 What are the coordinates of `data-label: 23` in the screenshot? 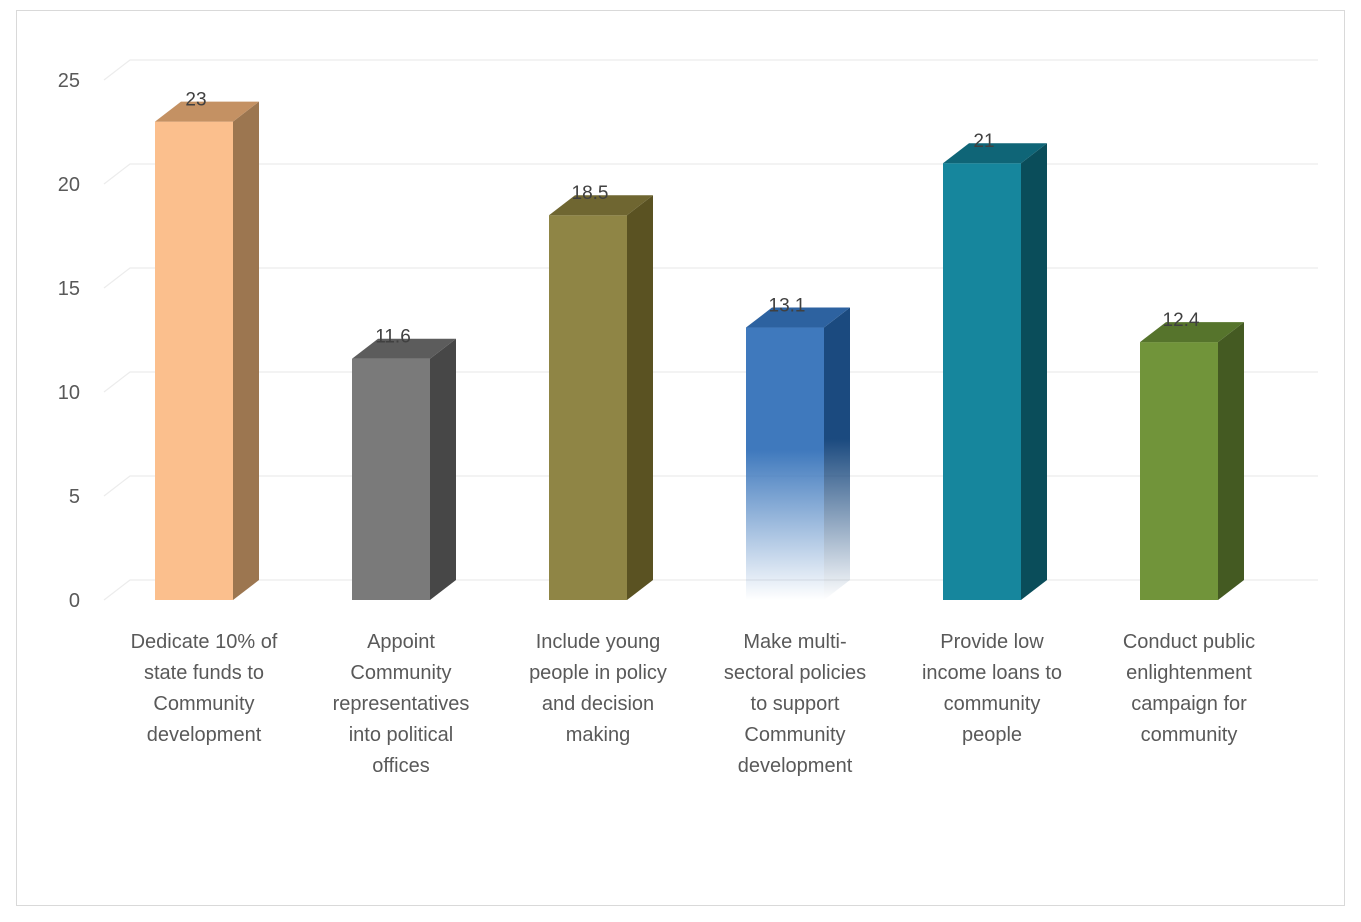 It's located at (195, 100).